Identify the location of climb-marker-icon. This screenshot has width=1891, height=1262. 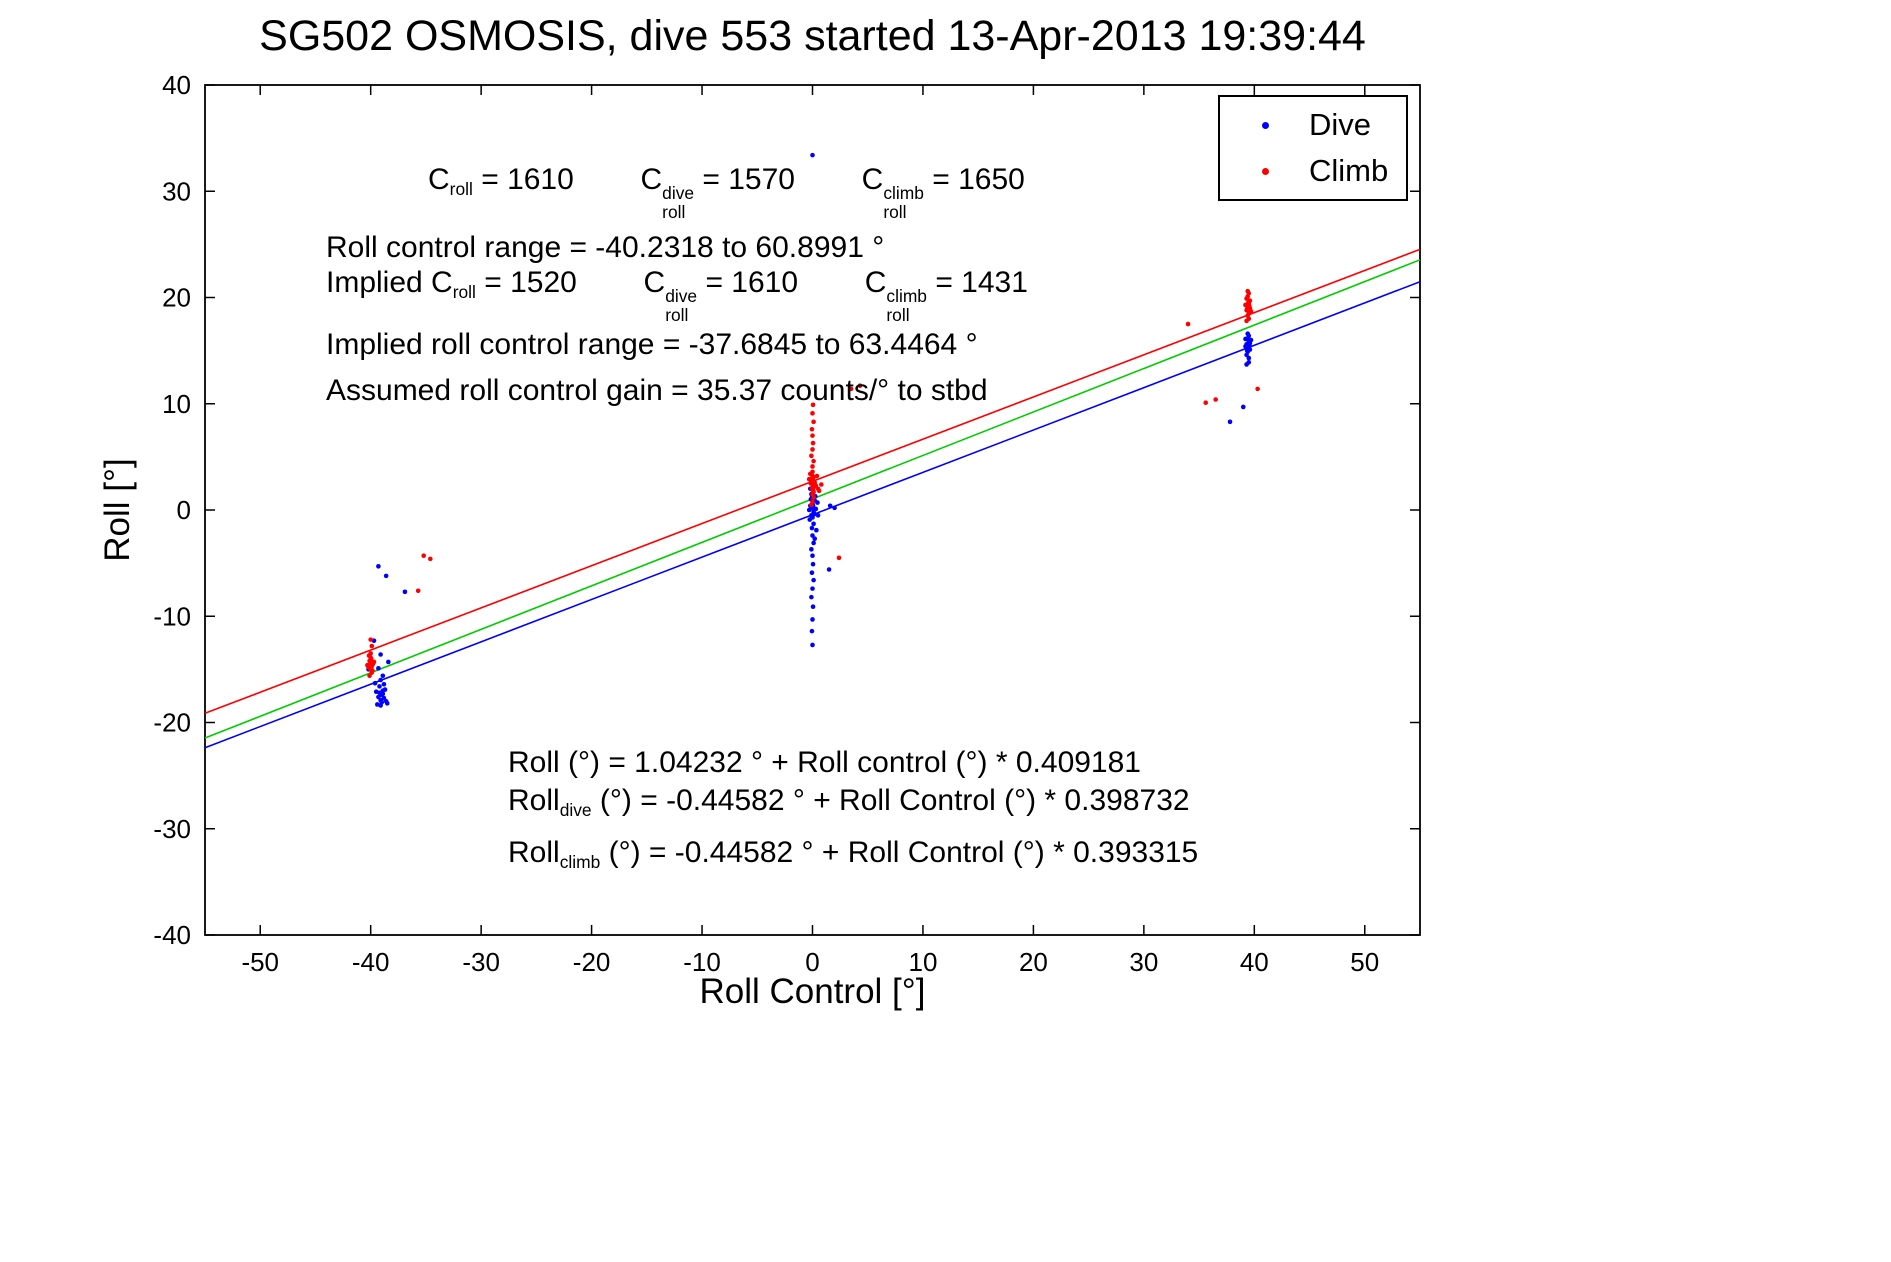
(1265, 171).